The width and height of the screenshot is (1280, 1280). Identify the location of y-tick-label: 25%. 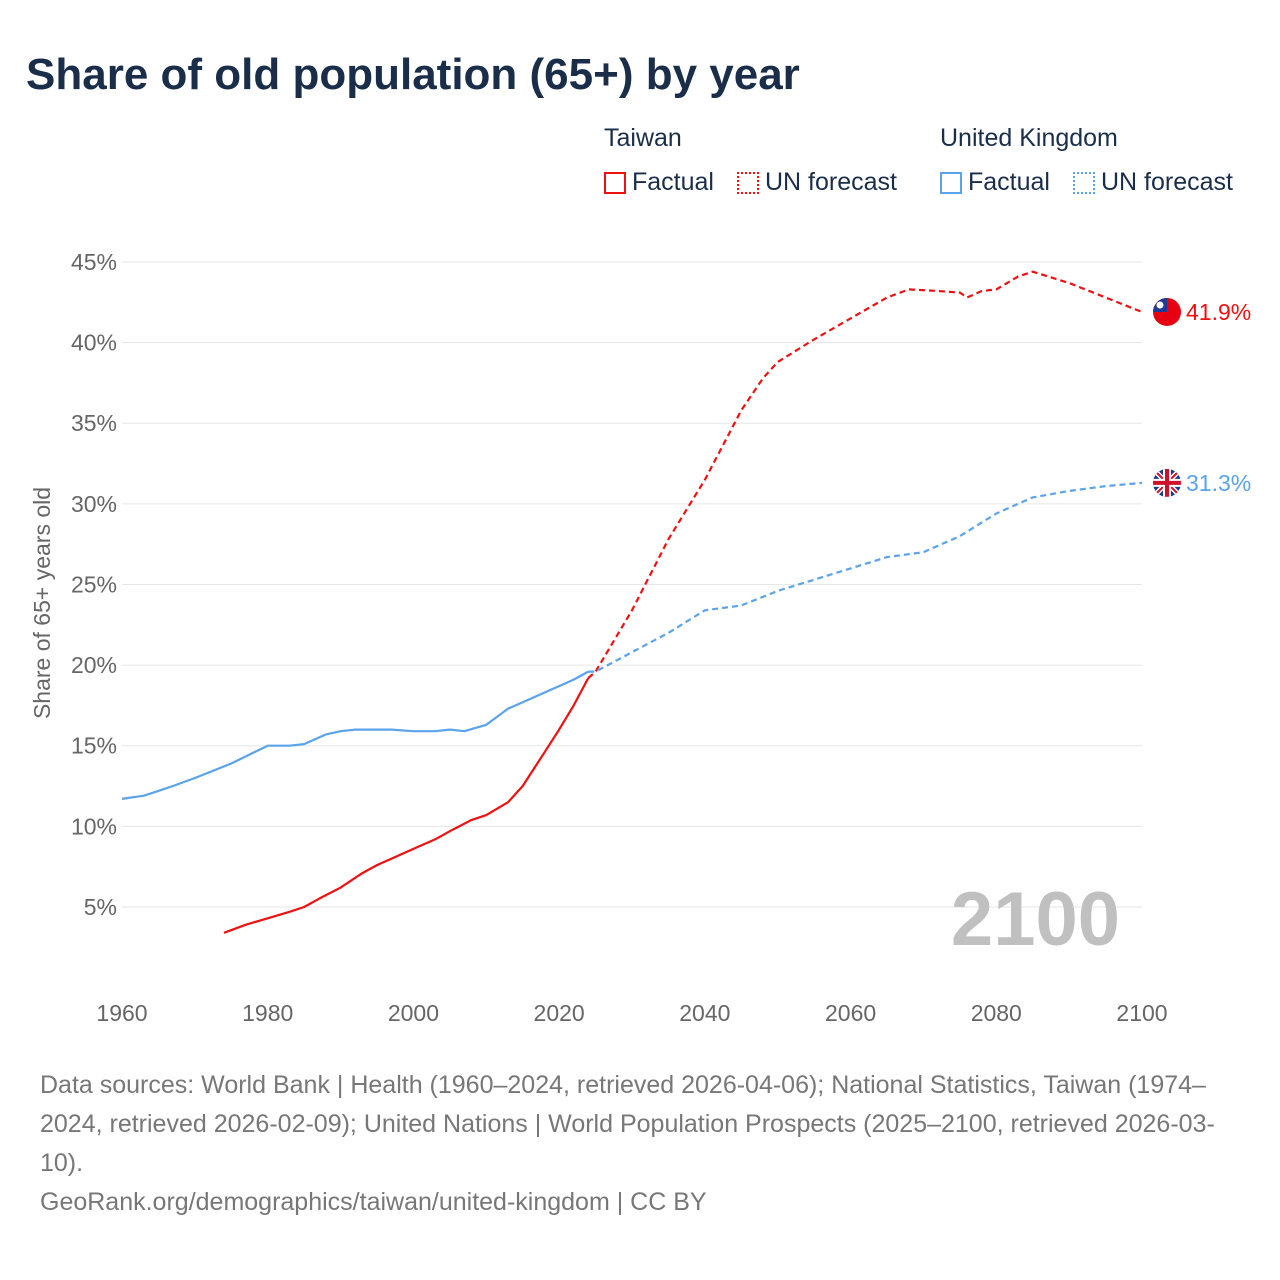
(94, 584).